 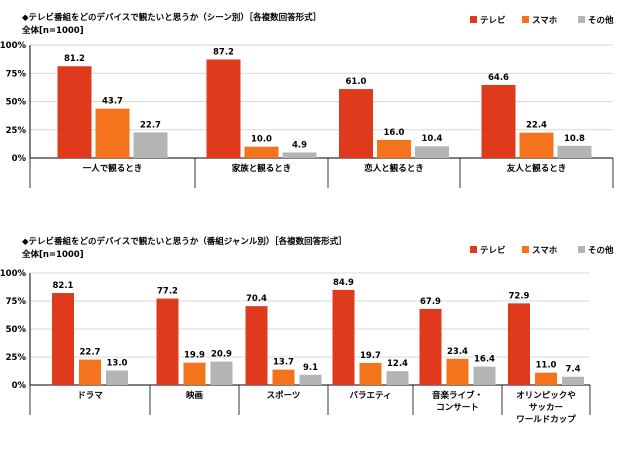 I want to click on category-label: ドラマ, so click(x=90, y=396).